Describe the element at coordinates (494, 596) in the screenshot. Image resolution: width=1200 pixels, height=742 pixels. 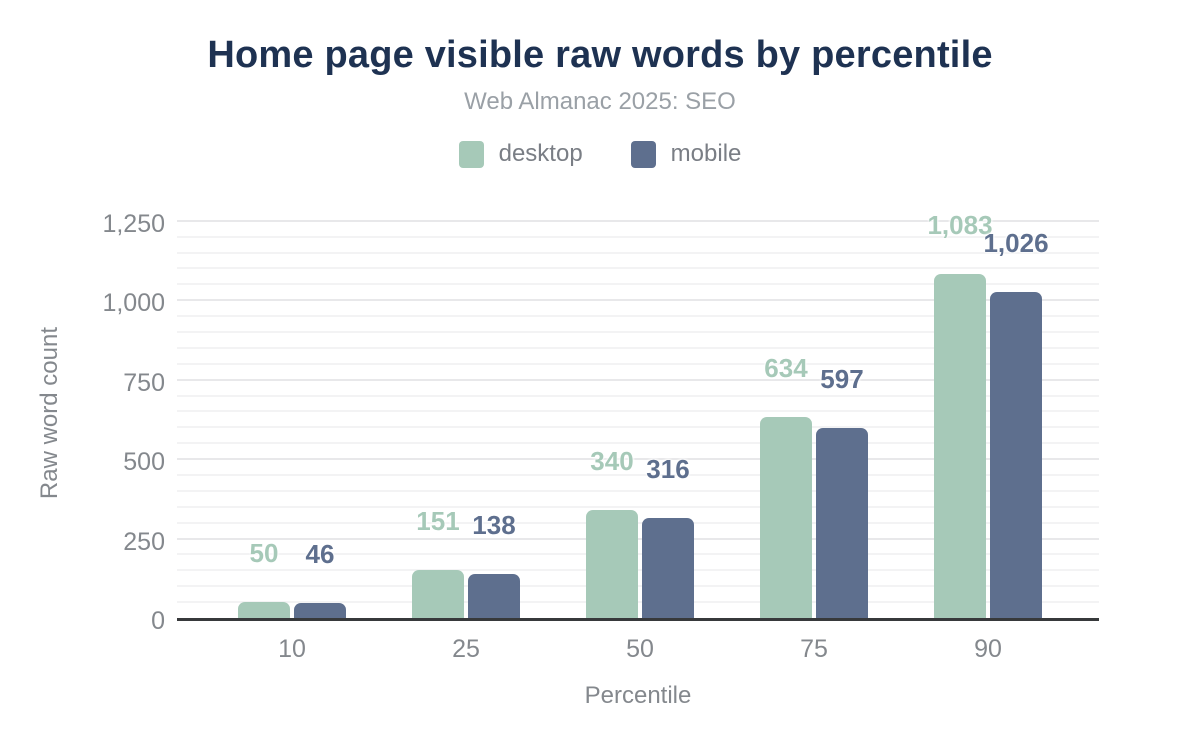
I see `bar-mobile-p25` at that location.